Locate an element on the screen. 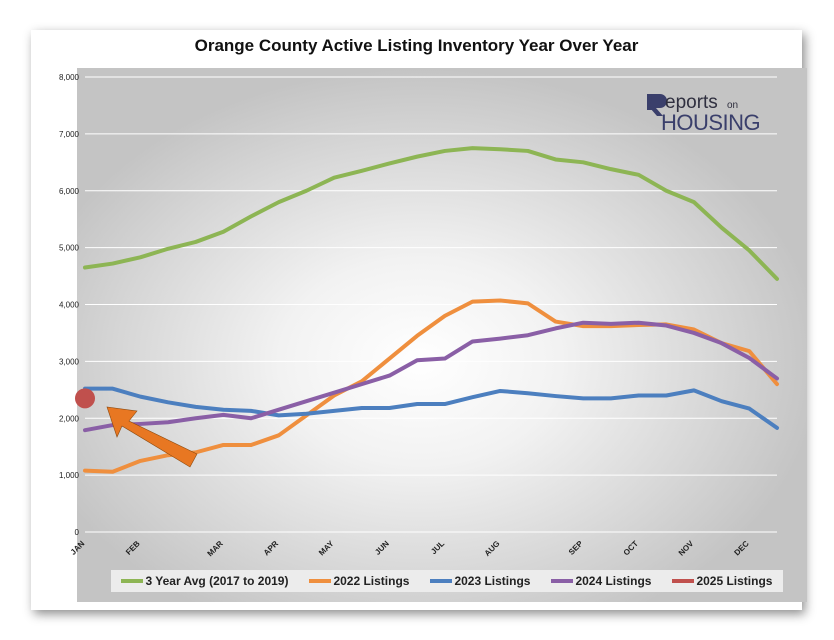  y-tick-label: 7,000 is located at coordinates (69, 134).